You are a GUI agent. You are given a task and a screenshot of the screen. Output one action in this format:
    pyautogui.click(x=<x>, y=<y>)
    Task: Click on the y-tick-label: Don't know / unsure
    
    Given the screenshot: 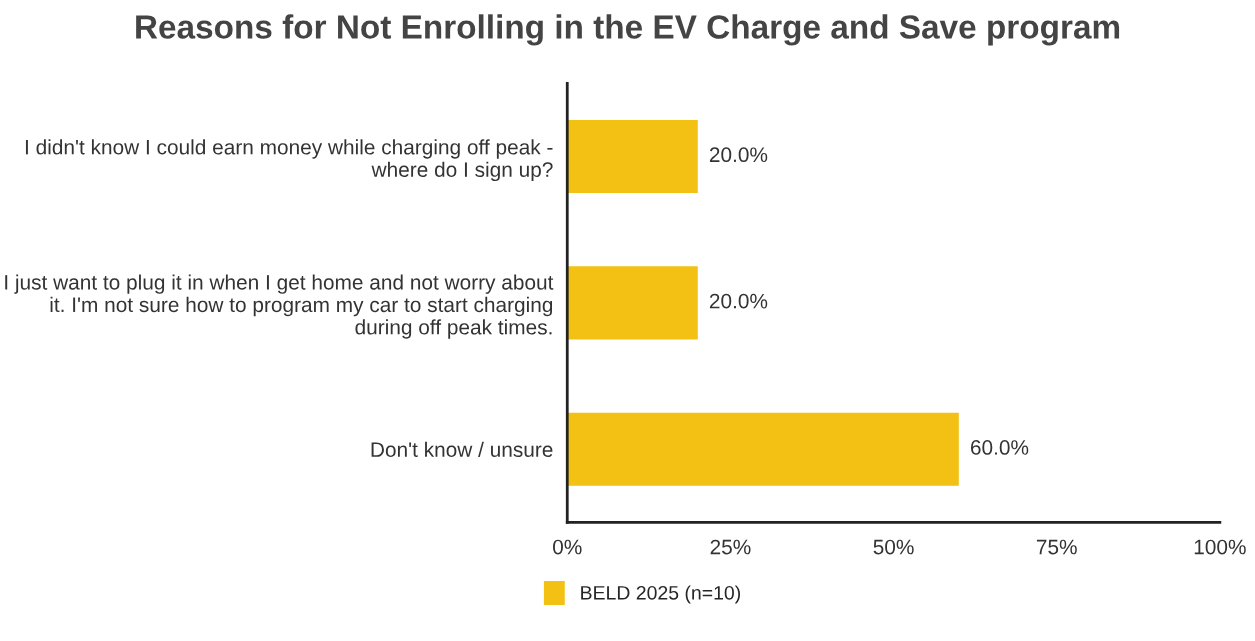 What is the action you would take?
    pyautogui.click(x=462, y=449)
    